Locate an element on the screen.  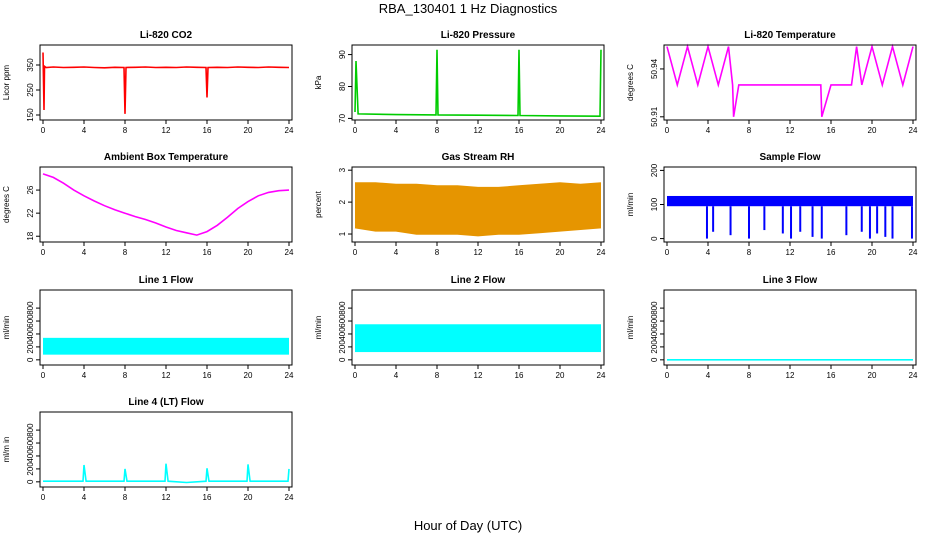
y-tick-label: 26 is located at coordinates (30, 189).